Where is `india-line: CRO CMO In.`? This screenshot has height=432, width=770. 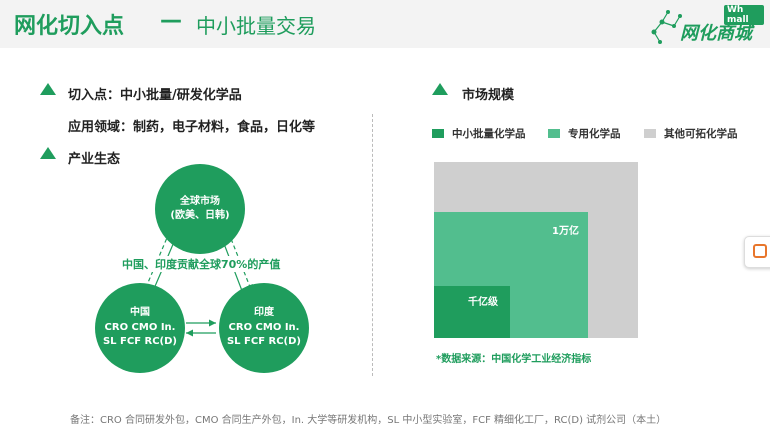 india-line: CRO CMO In. is located at coordinates (264, 327).